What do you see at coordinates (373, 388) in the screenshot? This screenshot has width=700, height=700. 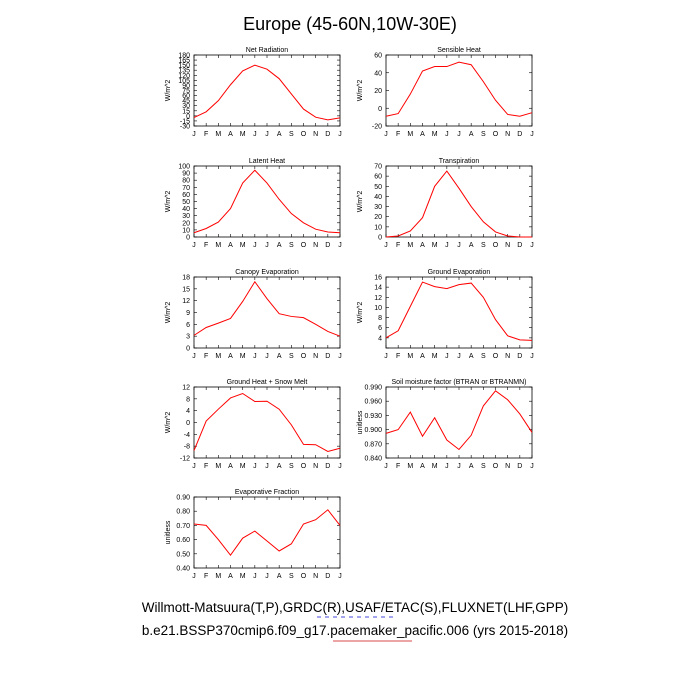 I see `y-tick-label: 0.990` at bounding box center [373, 388].